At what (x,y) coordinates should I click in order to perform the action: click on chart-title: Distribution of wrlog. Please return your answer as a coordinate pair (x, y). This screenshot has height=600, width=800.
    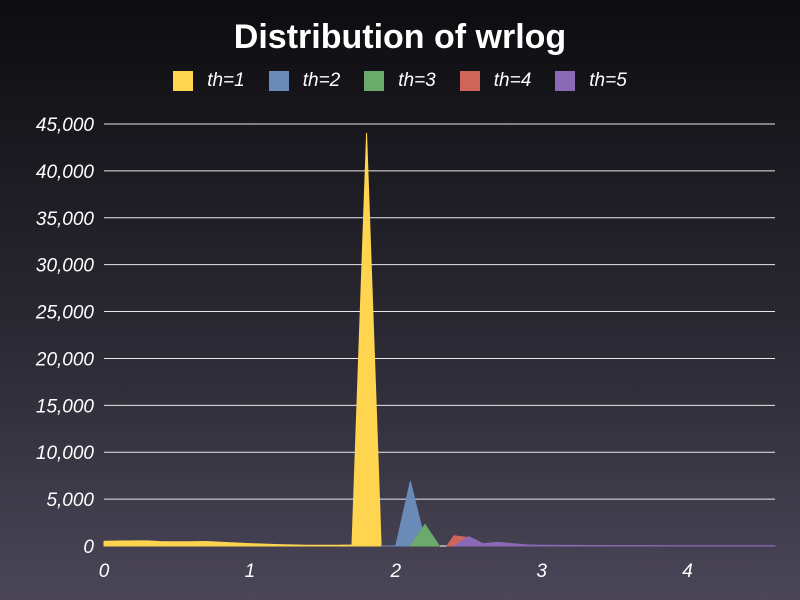
    Looking at the image, I should click on (400, 37).